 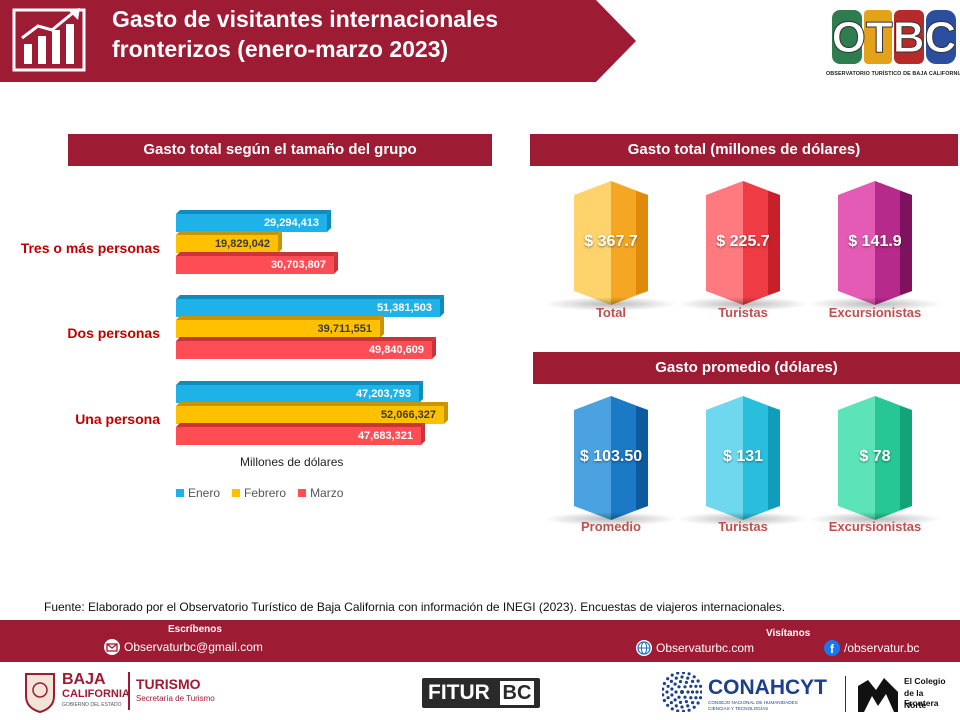 What do you see at coordinates (459, 692) in the screenshot?
I see `fitur-text: FITUR` at bounding box center [459, 692].